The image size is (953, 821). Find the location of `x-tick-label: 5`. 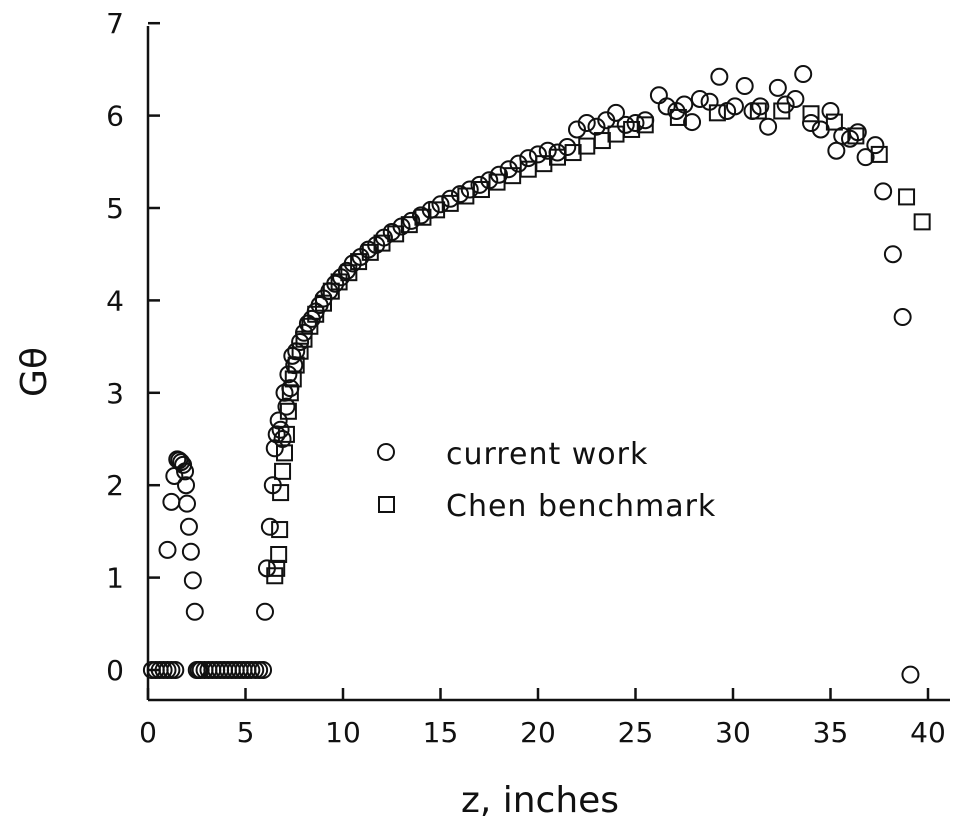

x-tick-label: 5 is located at coordinates (246, 732).